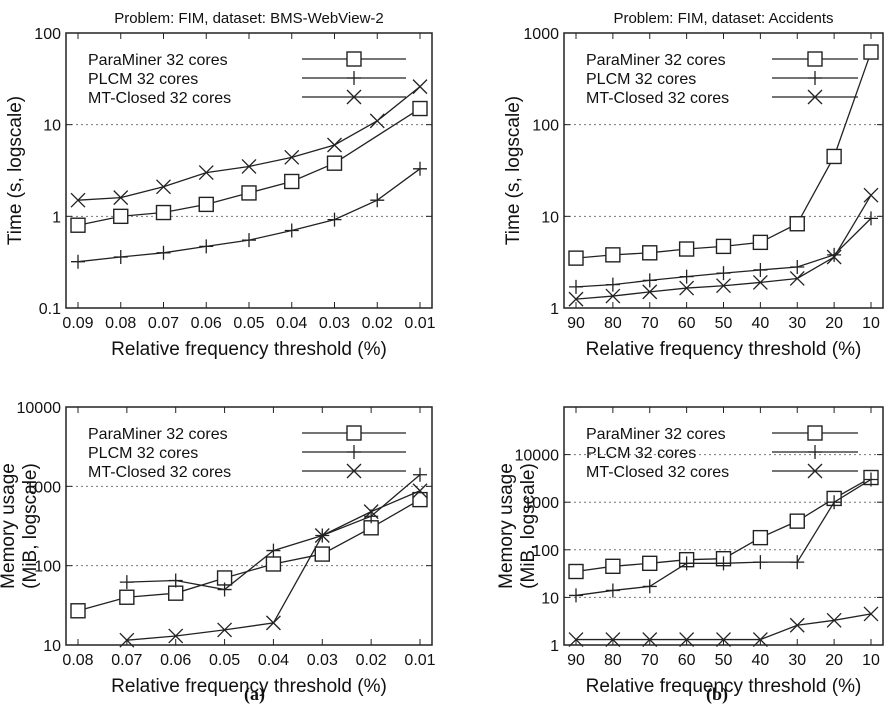  Describe the element at coordinates (724, 323) in the screenshot. I see `x-tick-label: 50` at that location.